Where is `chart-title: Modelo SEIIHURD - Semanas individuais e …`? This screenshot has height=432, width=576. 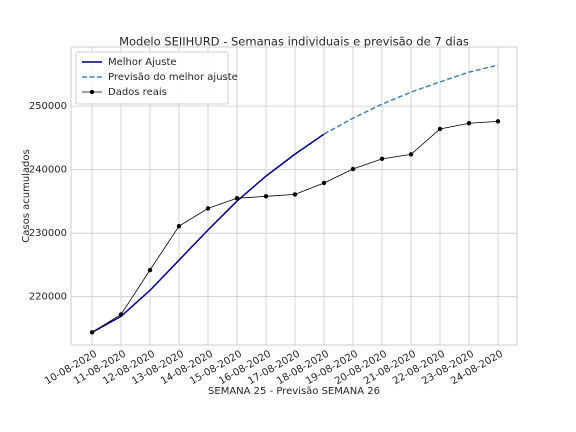 chart-title: Modelo SEIIHURD - Semanas individuais e … is located at coordinates (294, 42).